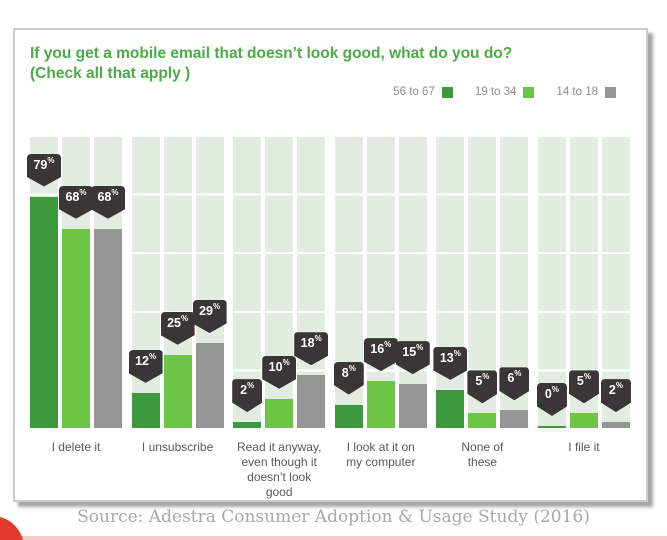  I want to click on value-number: 68, so click(104, 196).